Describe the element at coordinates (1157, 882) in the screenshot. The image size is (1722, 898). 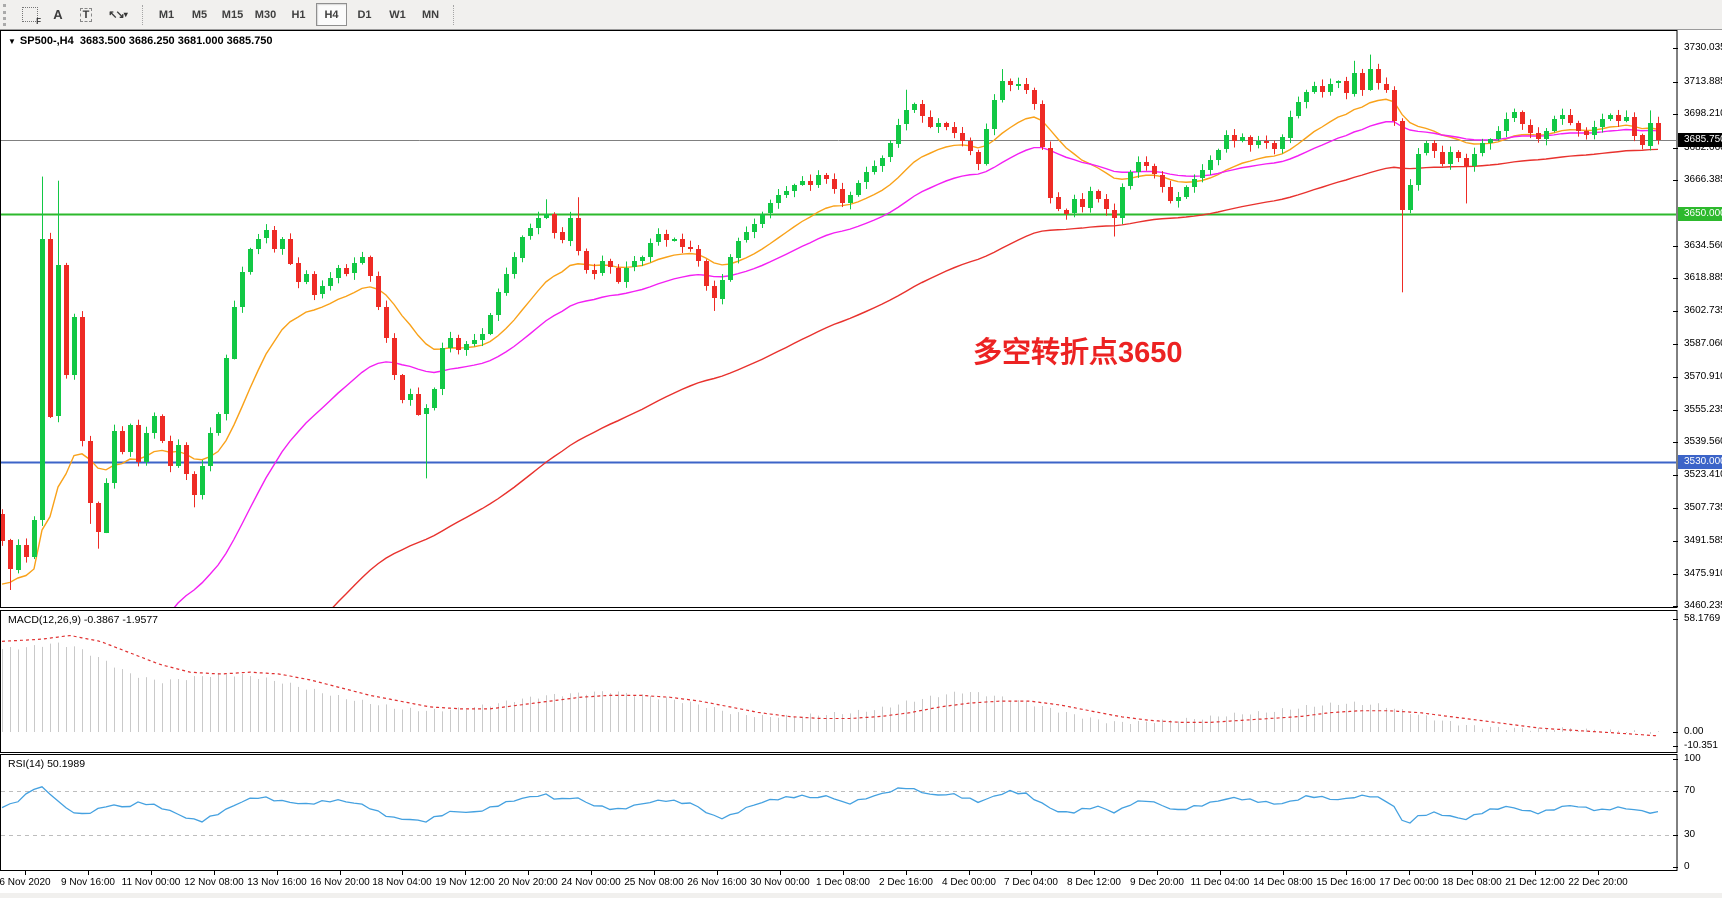
I see `time-tick-label: 9 Dec 20:00` at that location.